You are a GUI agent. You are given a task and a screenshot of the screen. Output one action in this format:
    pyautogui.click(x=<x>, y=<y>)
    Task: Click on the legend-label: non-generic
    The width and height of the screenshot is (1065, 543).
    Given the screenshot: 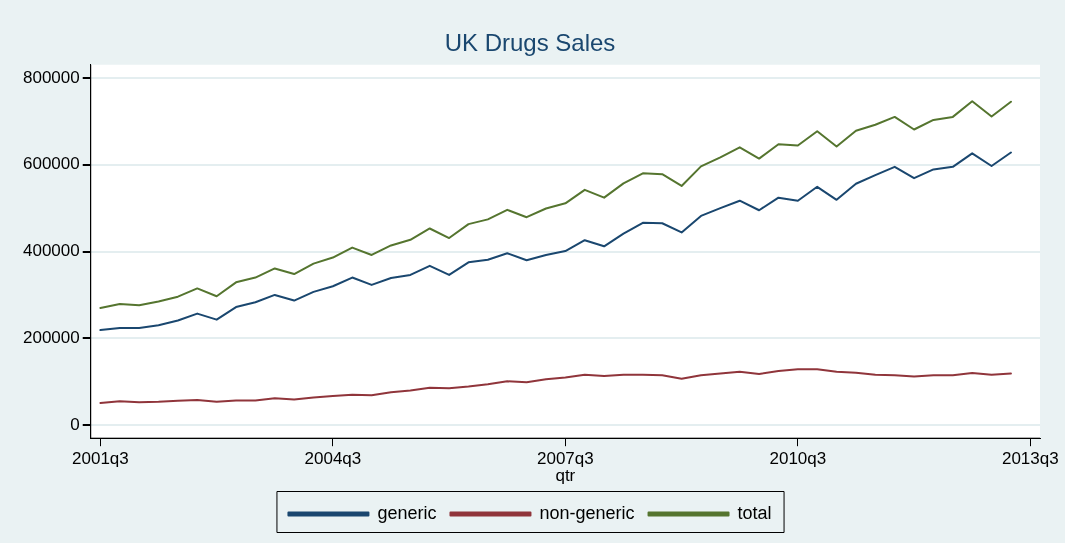 What is the action you would take?
    pyautogui.click(x=587, y=512)
    